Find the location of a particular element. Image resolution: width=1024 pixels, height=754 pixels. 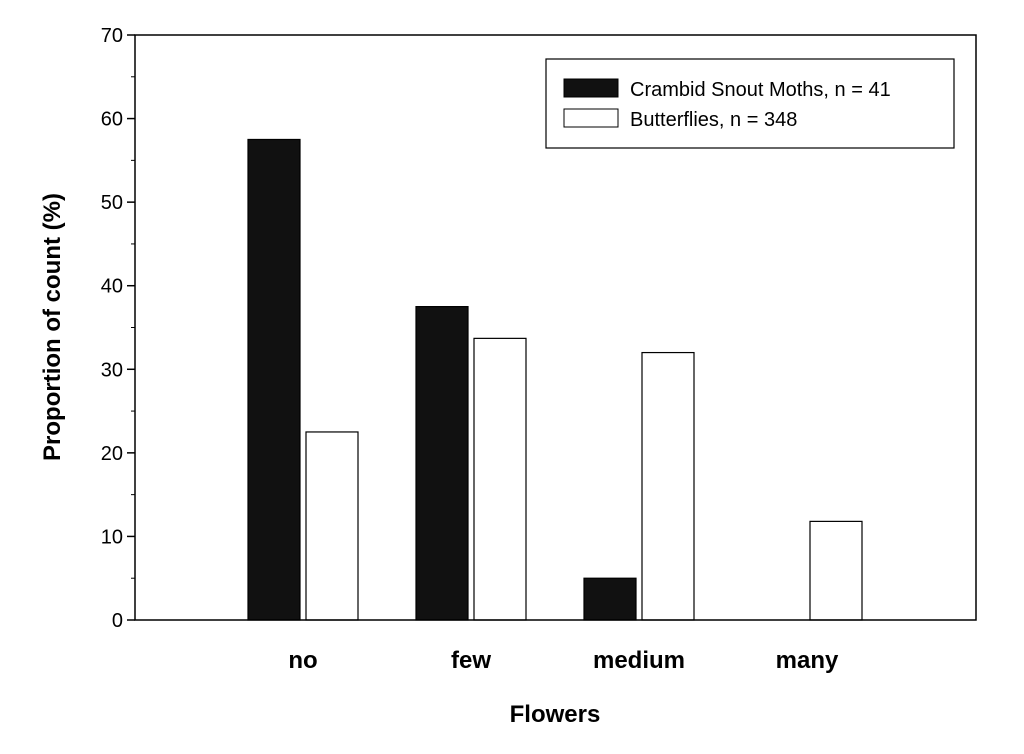

x-category-label-no: no is located at coordinates (302, 660).